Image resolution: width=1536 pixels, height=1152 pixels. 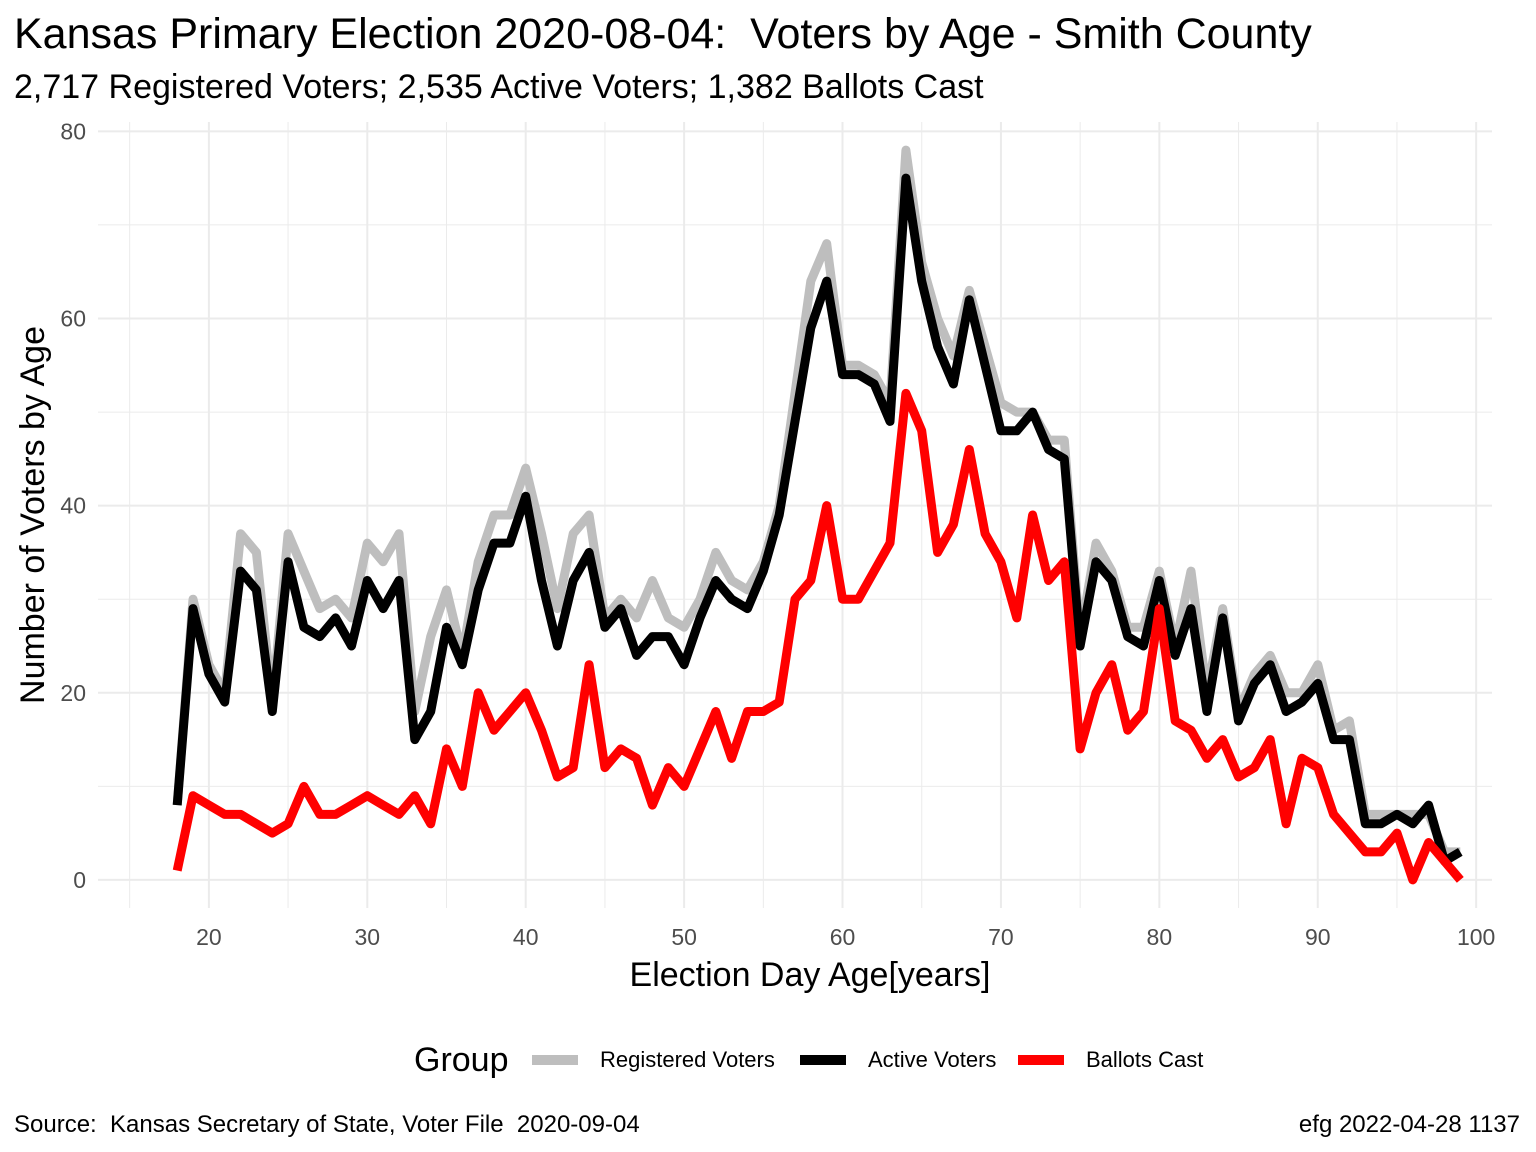 What do you see at coordinates (843, 937) in the screenshot?
I see `x-tick-label: 60` at bounding box center [843, 937].